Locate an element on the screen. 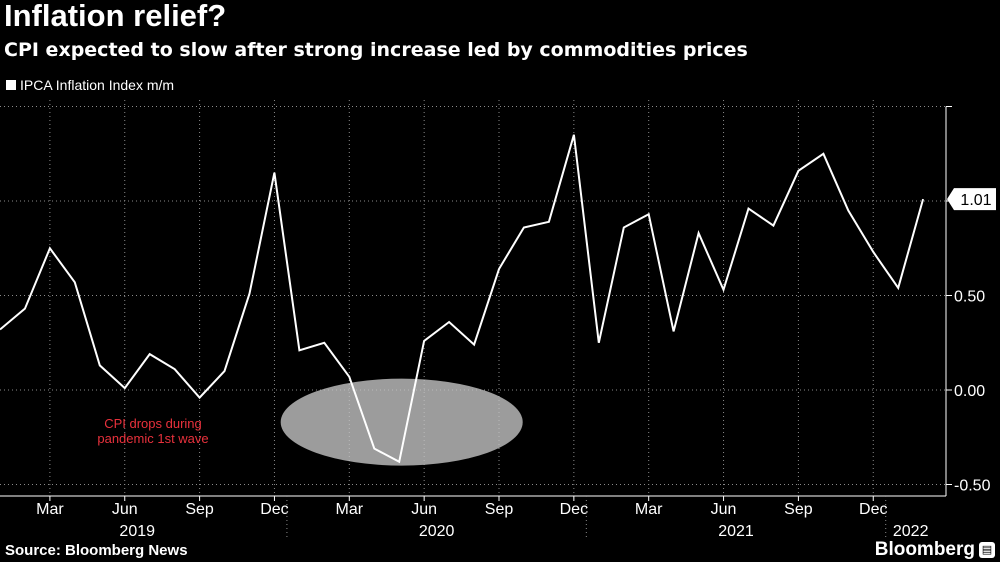 The image size is (1000, 562). last-value-callout is located at coordinates (971, 199).